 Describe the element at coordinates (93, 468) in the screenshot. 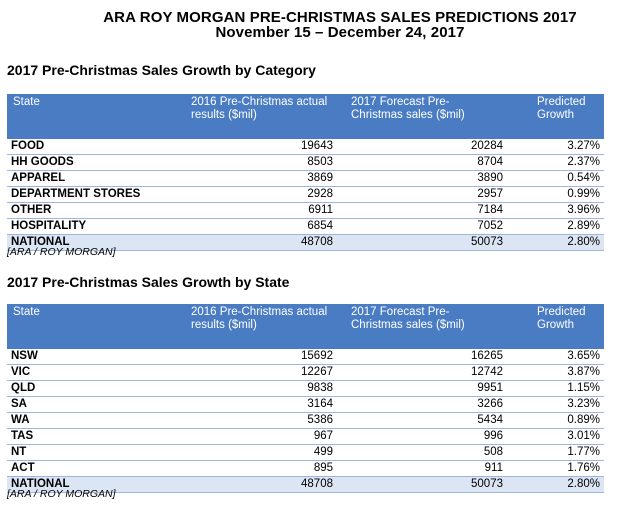

I see `row-label: ACT` at that location.